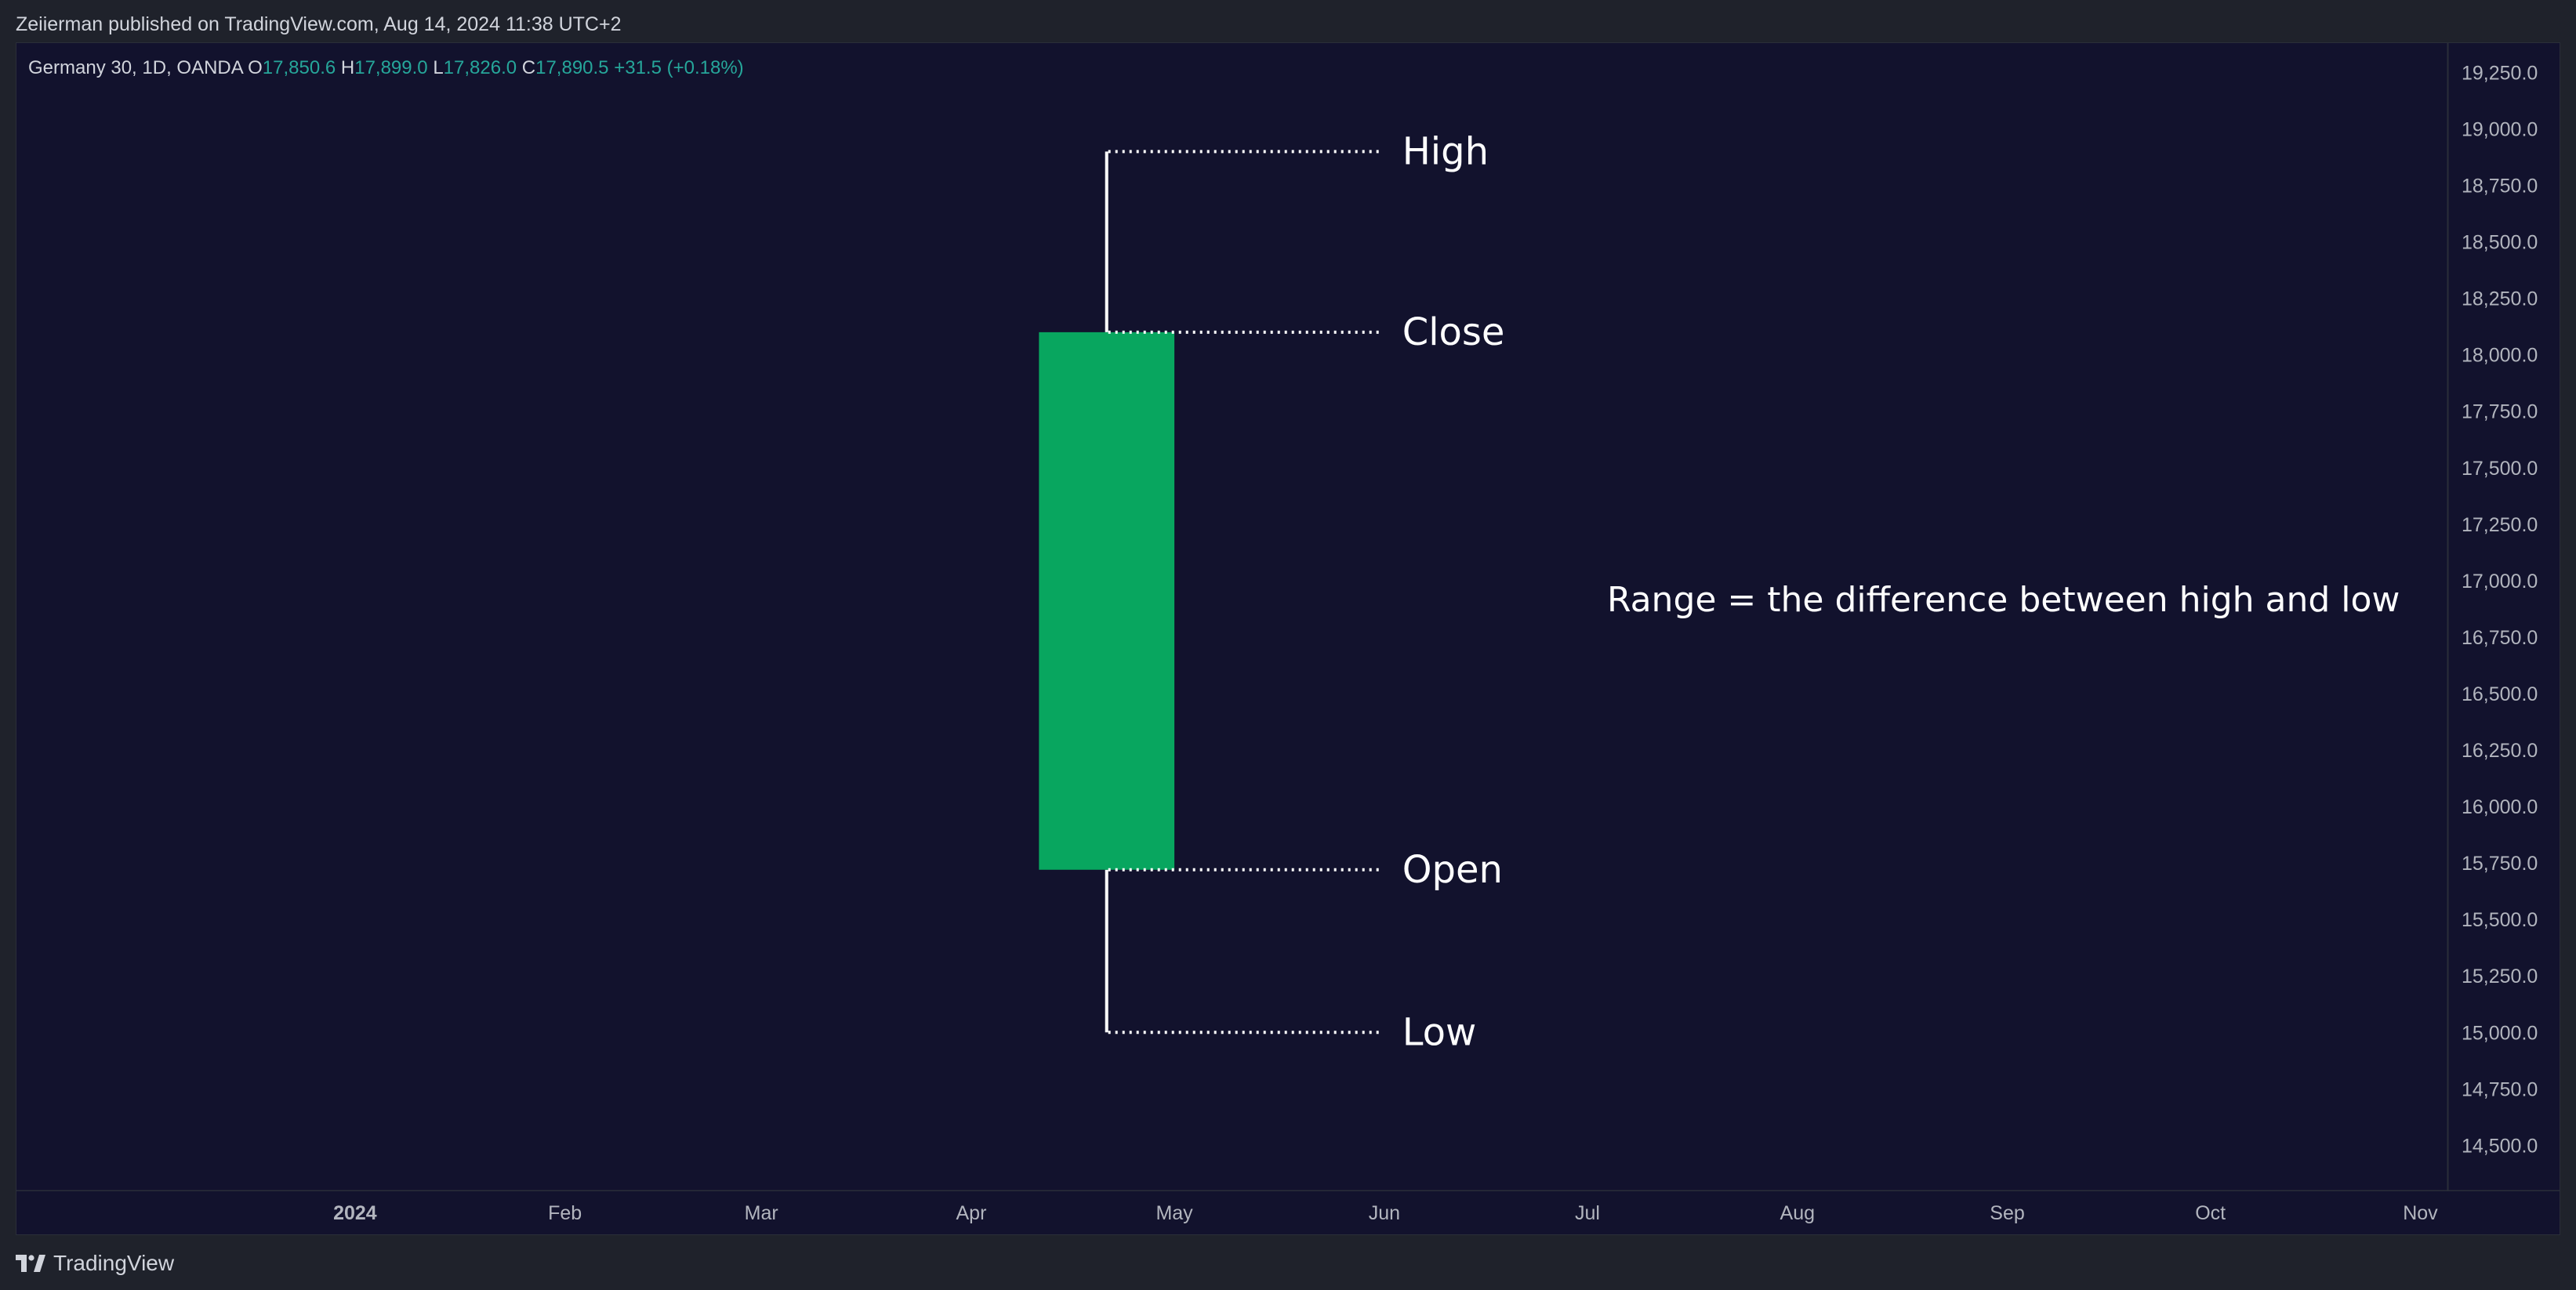  What do you see at coordinates (2500, 525) in the screenshot?
I see `y-tick-label: 17,250.0` at bounding box center [2500, 525].